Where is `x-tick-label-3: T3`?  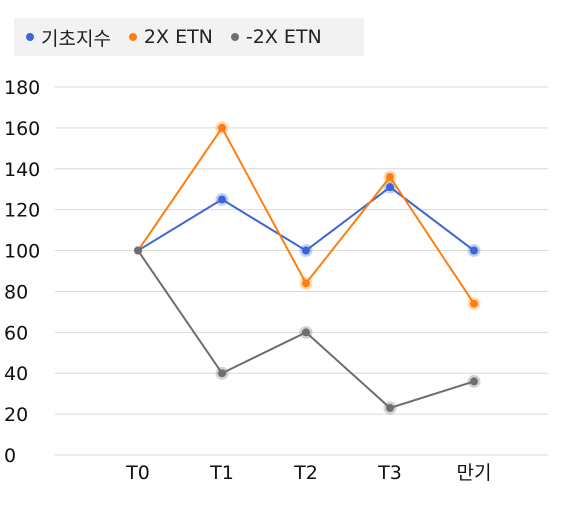
x-tick-label-3: T3 is located at coordinates (389, 473).